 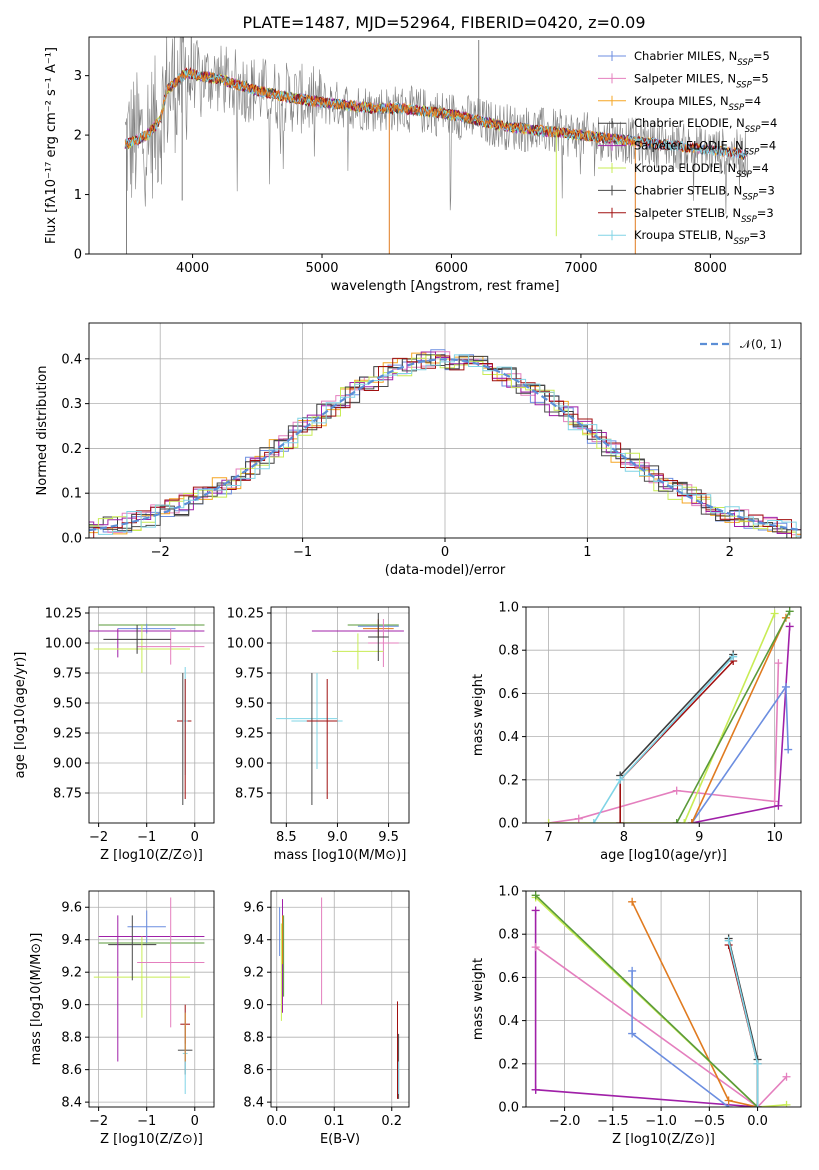 What do you see at coordinates (78, 76) in the screenshot?
I see `y-tick-label: 3` at bounding box center [78, 76].